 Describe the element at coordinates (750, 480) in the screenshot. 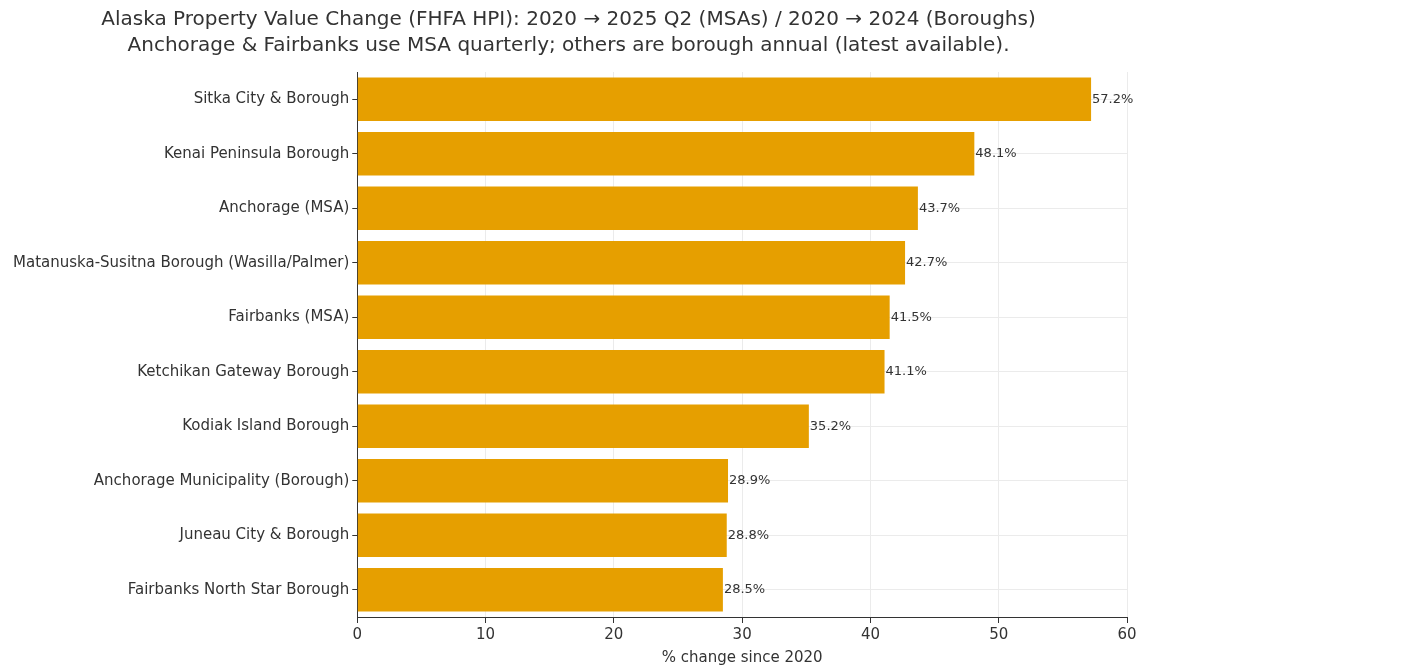

I see `data-label: 28.9%` at that location.